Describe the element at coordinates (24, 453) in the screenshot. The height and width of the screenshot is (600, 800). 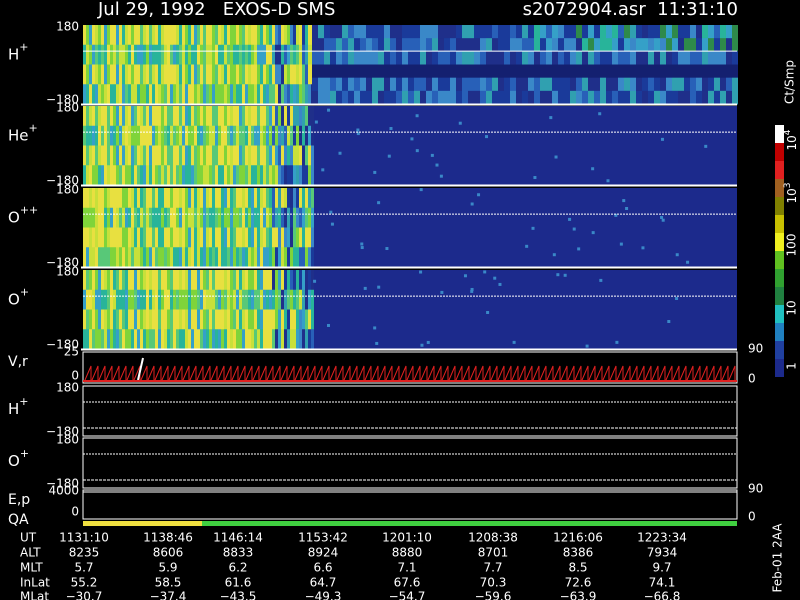
I see `ion-charge: +` at that location.